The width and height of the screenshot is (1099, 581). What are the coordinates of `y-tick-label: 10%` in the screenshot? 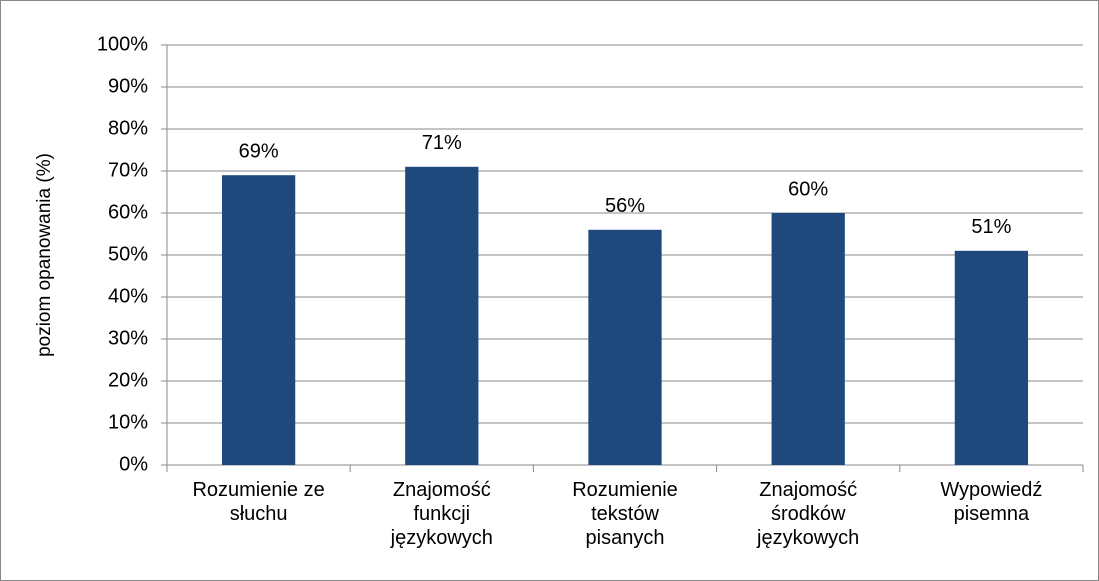 It's located at (128, 422).